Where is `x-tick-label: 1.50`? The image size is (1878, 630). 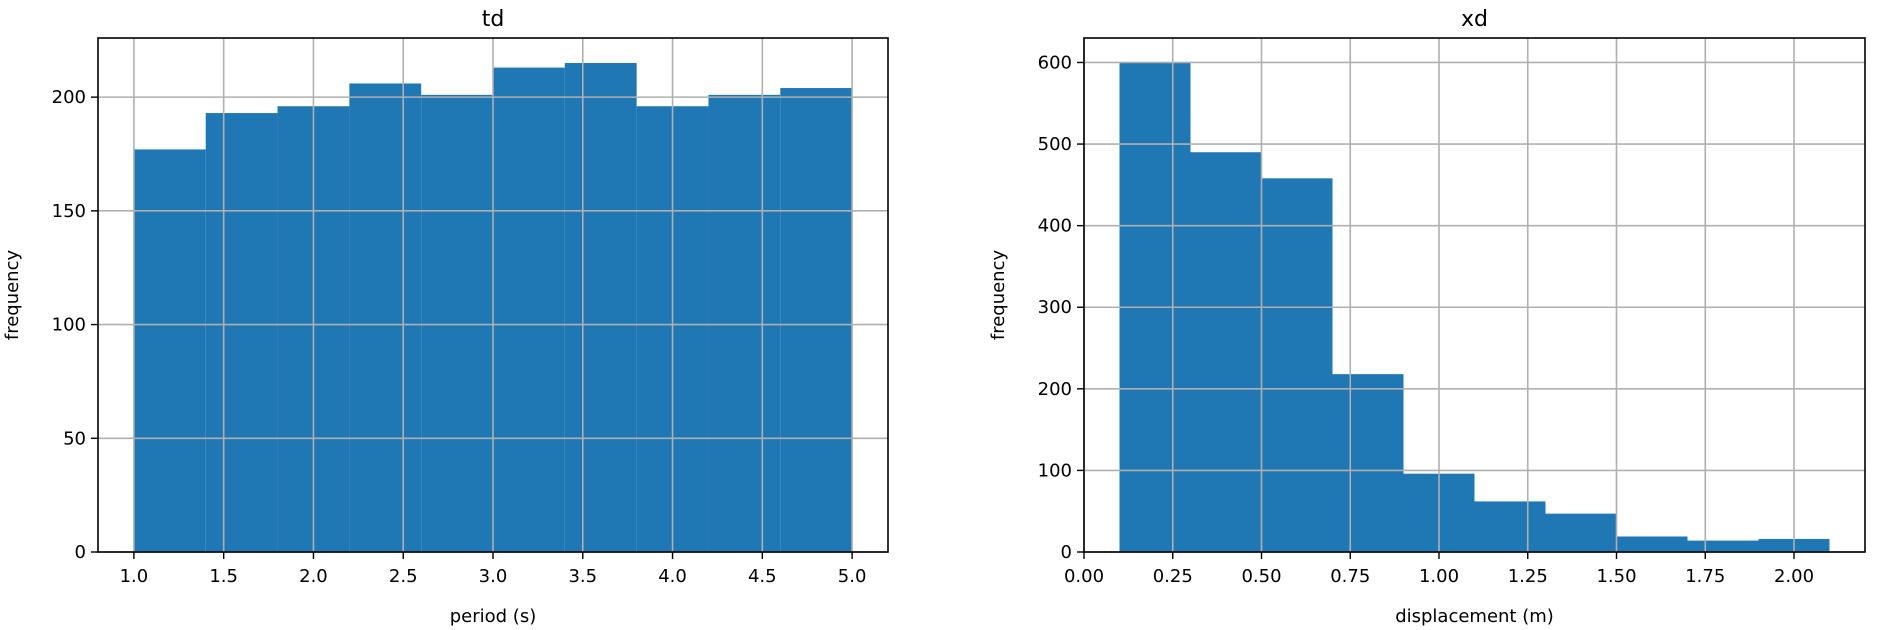 x-tick-label: 1.50 is located at coordinates (1616, 576).